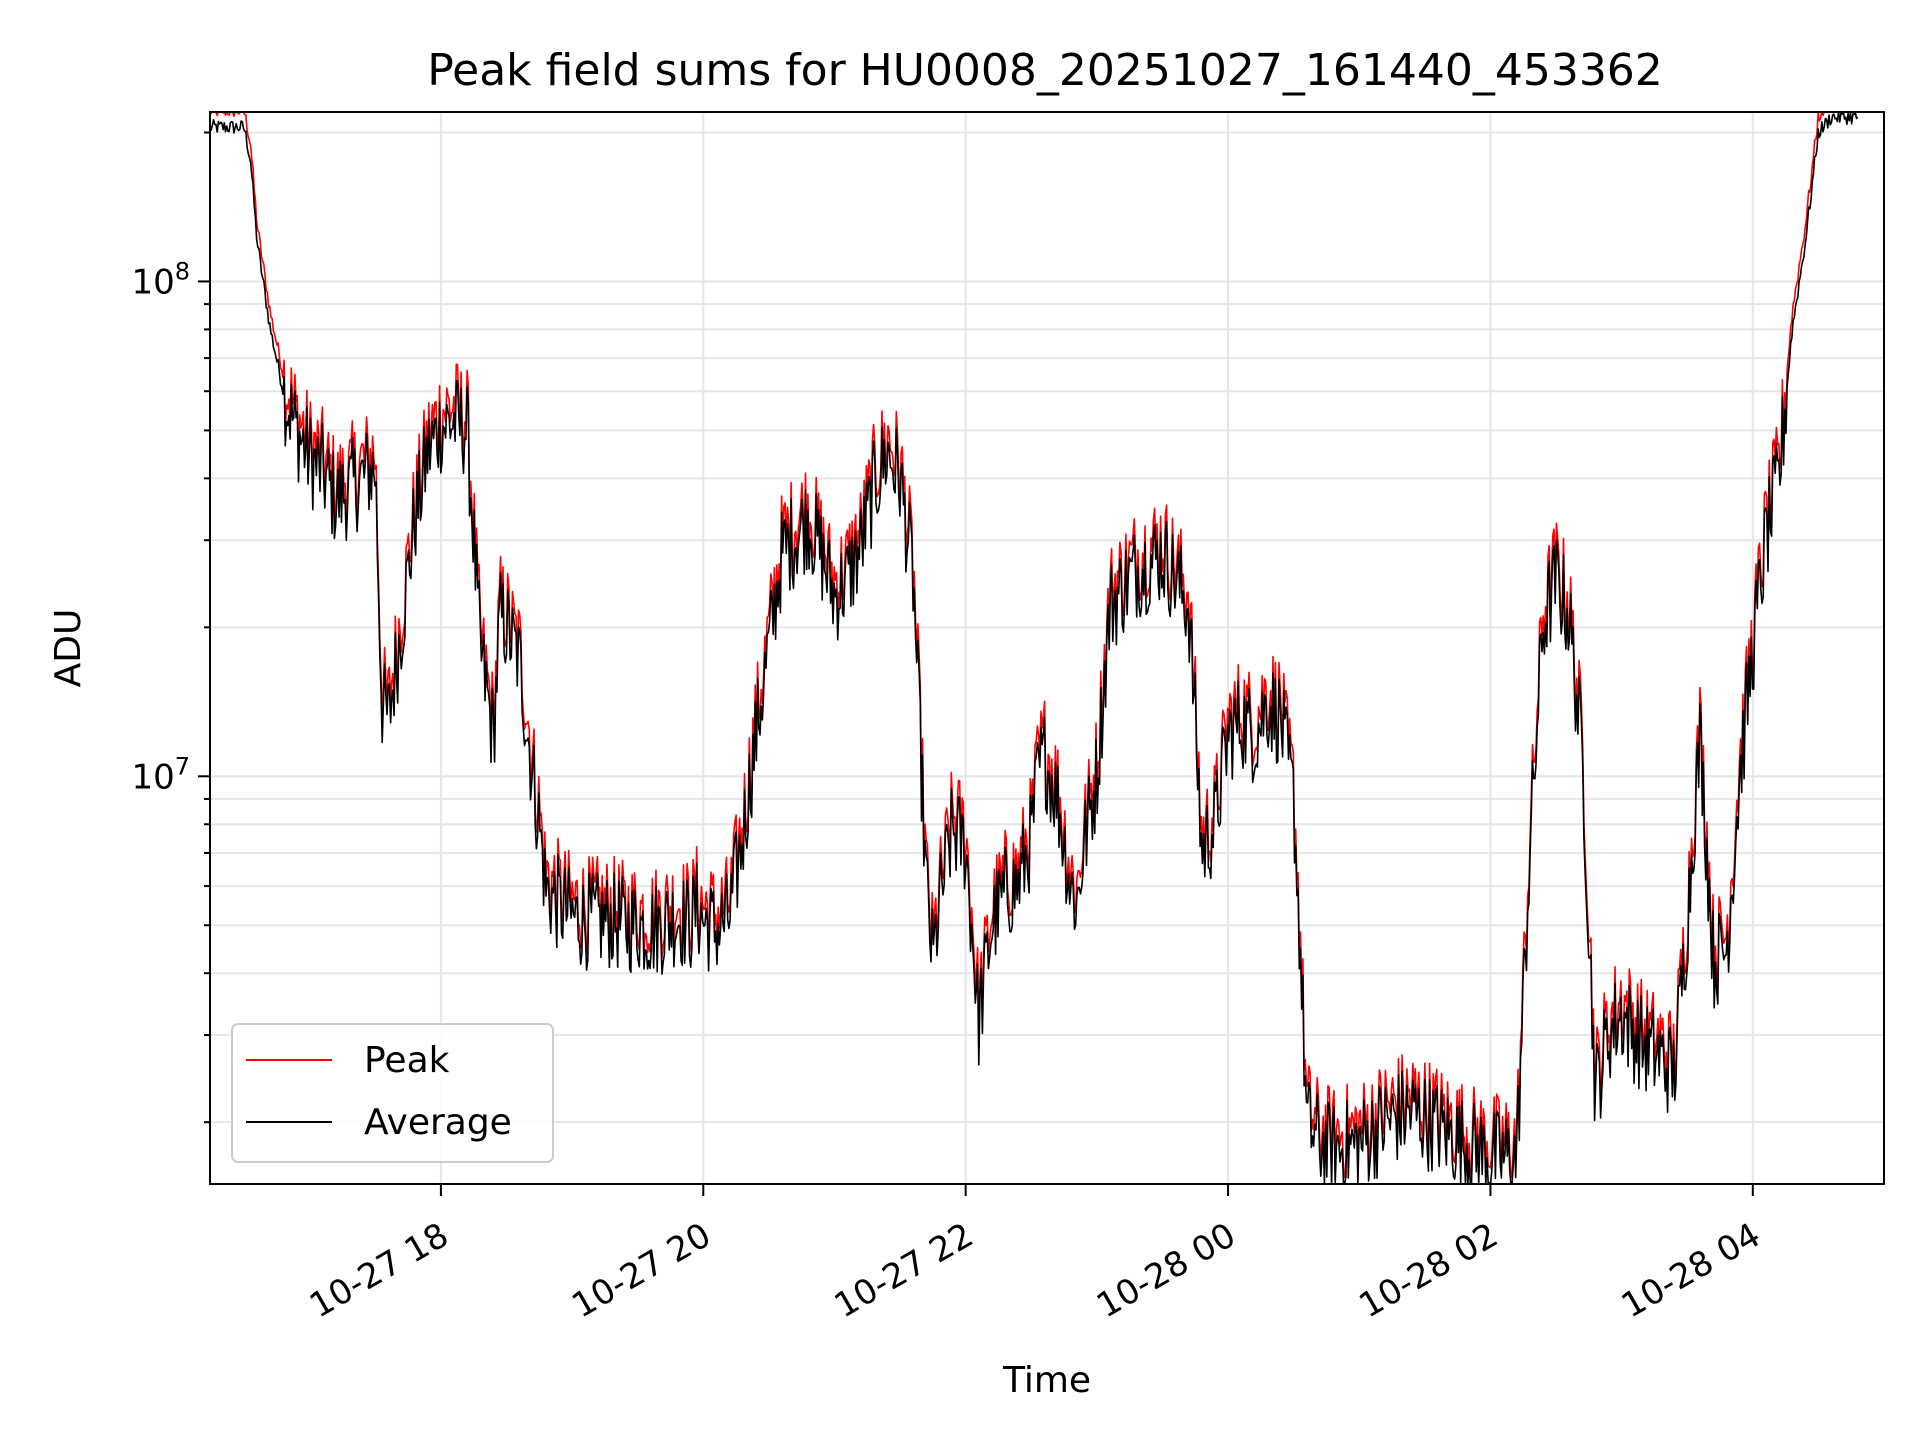 This screenshot has width=1920, height=1440. I want to click on legend: Peak Average, so click(392, 1093).